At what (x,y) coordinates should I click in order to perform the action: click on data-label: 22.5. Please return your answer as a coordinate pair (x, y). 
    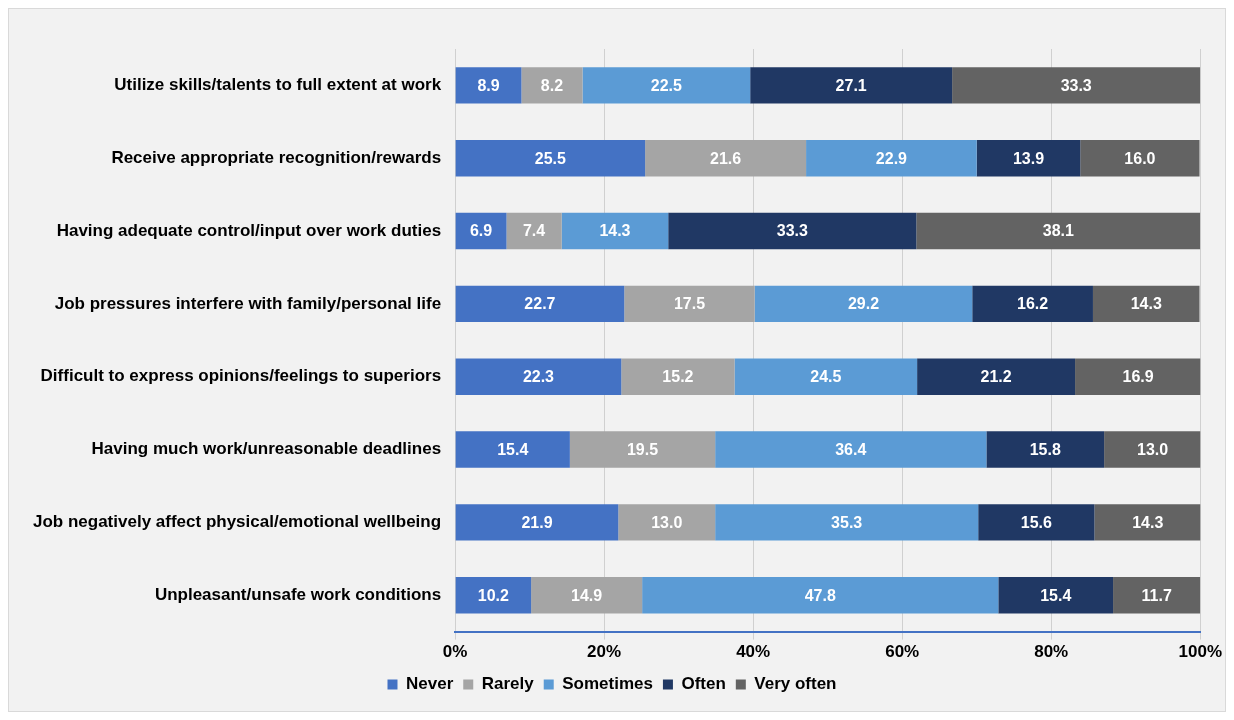
    Looking at the image, I should click on (666, 85).